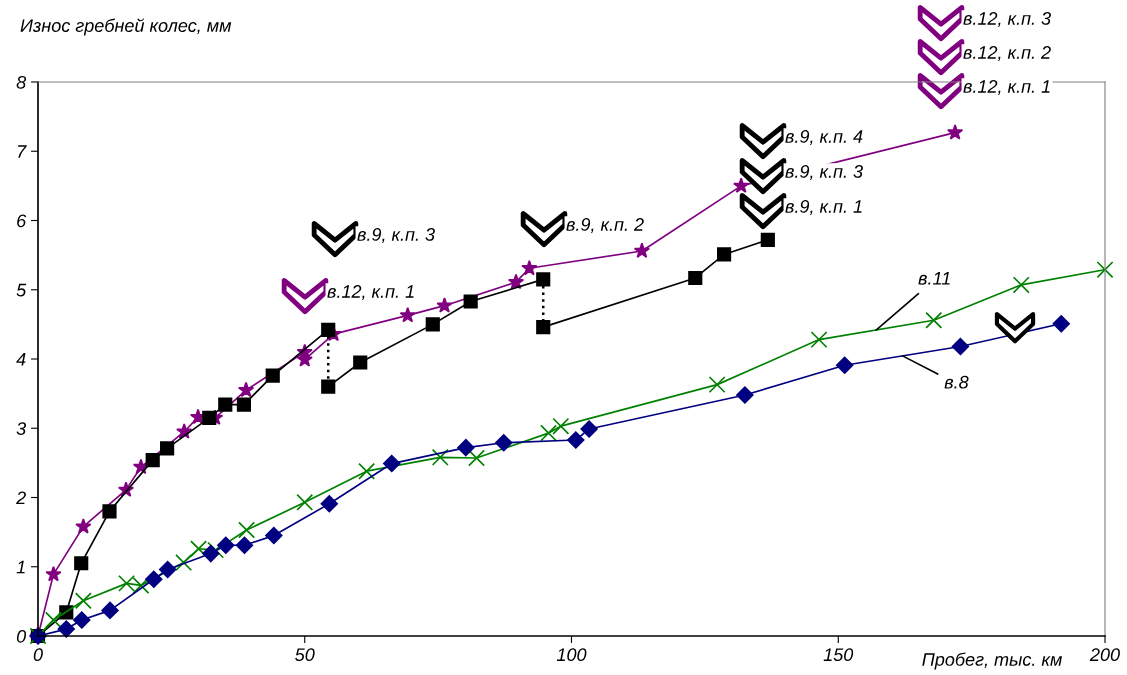  What do you see at coordinates (21, 359) in the screenshot?
I see `y-tick-label: 4` at bounding box center [21, 359].